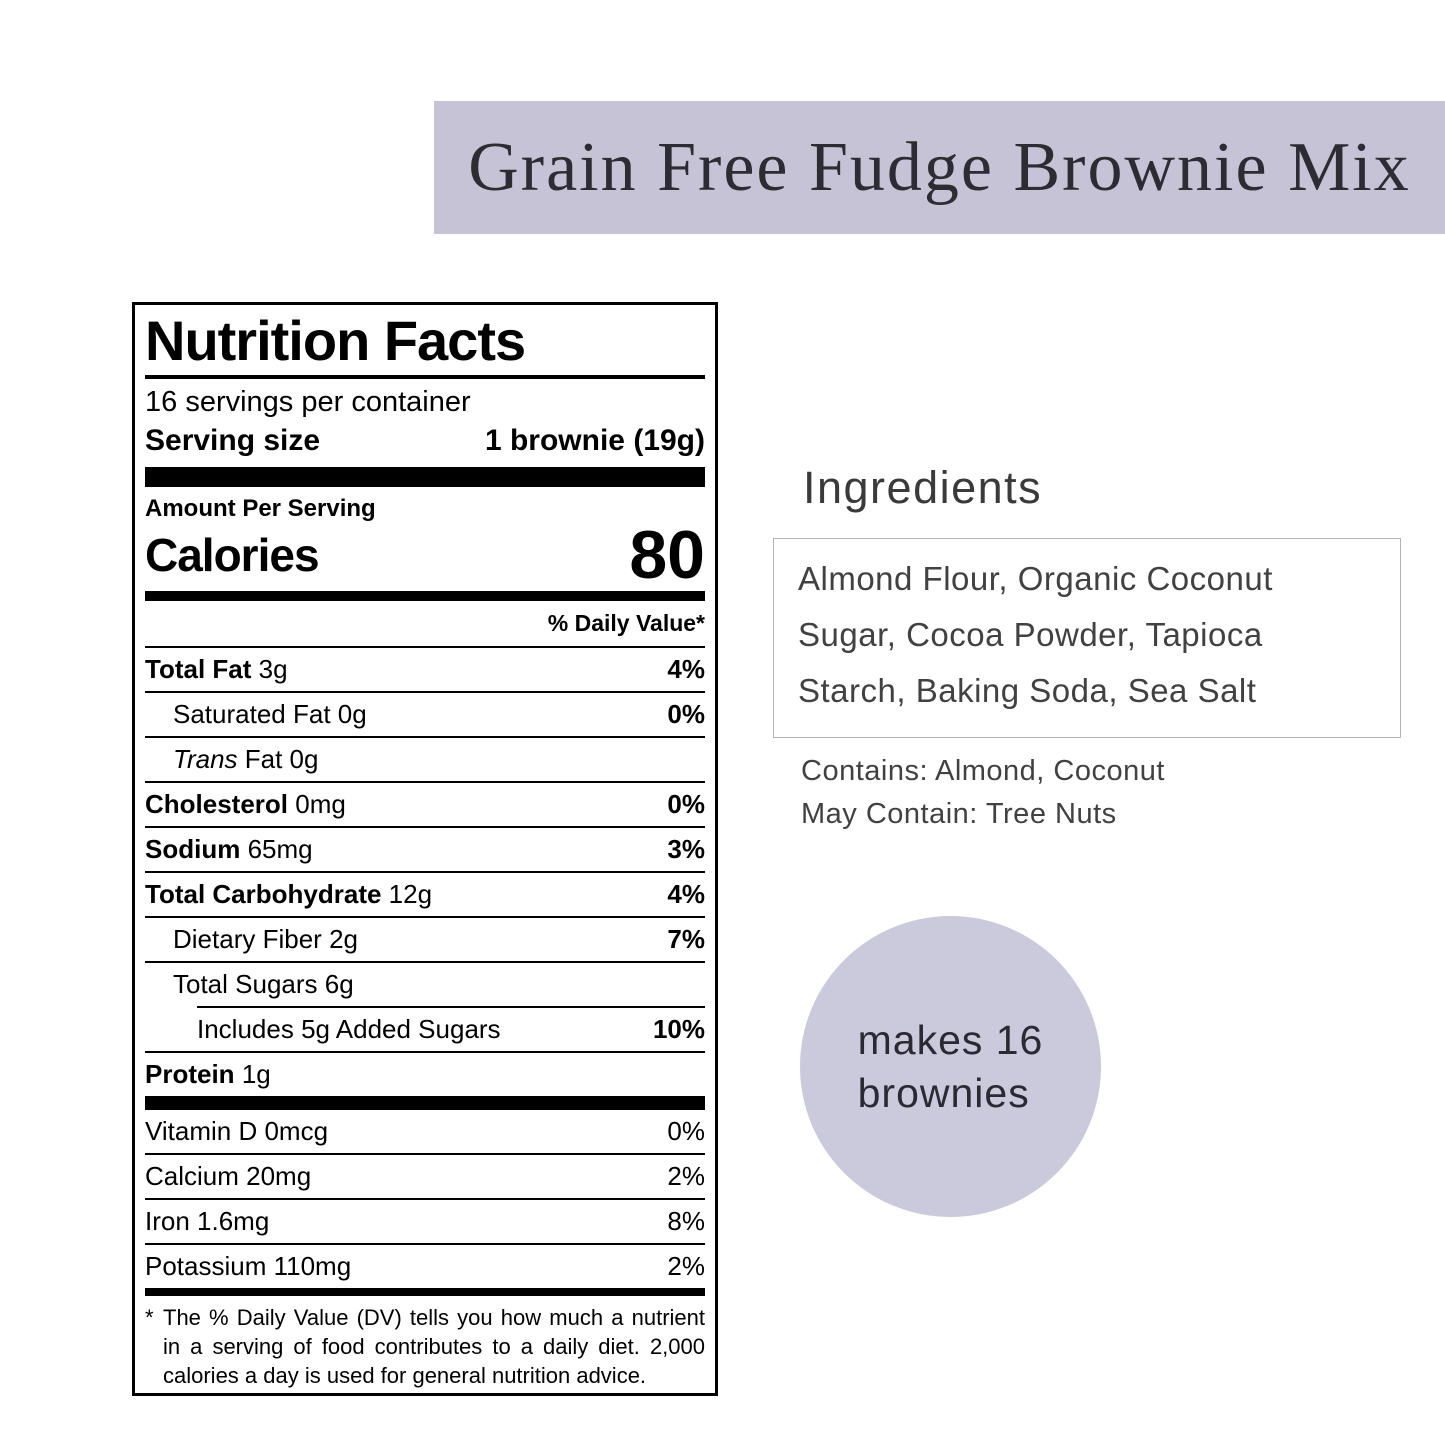 The height and width of the screenshot is (1445, 1445). Describe the element at coordinates (686, 1221) in the screenshot. I see `nutrient-dv: 8%` at that location.